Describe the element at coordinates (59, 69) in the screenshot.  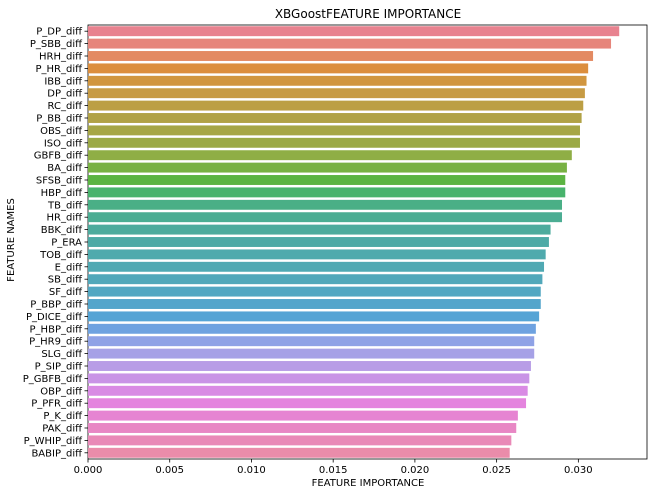
I see `y-tick-label: P_HR_diff` at that location.